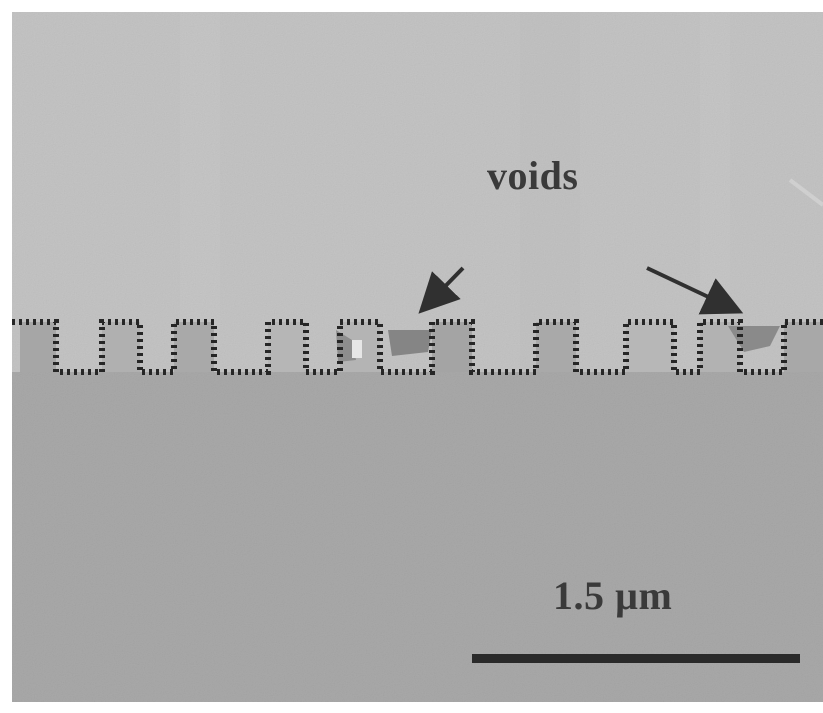 This screenshot has width=823, height=713. I want to click on bright-artifact, so click(357, 349).